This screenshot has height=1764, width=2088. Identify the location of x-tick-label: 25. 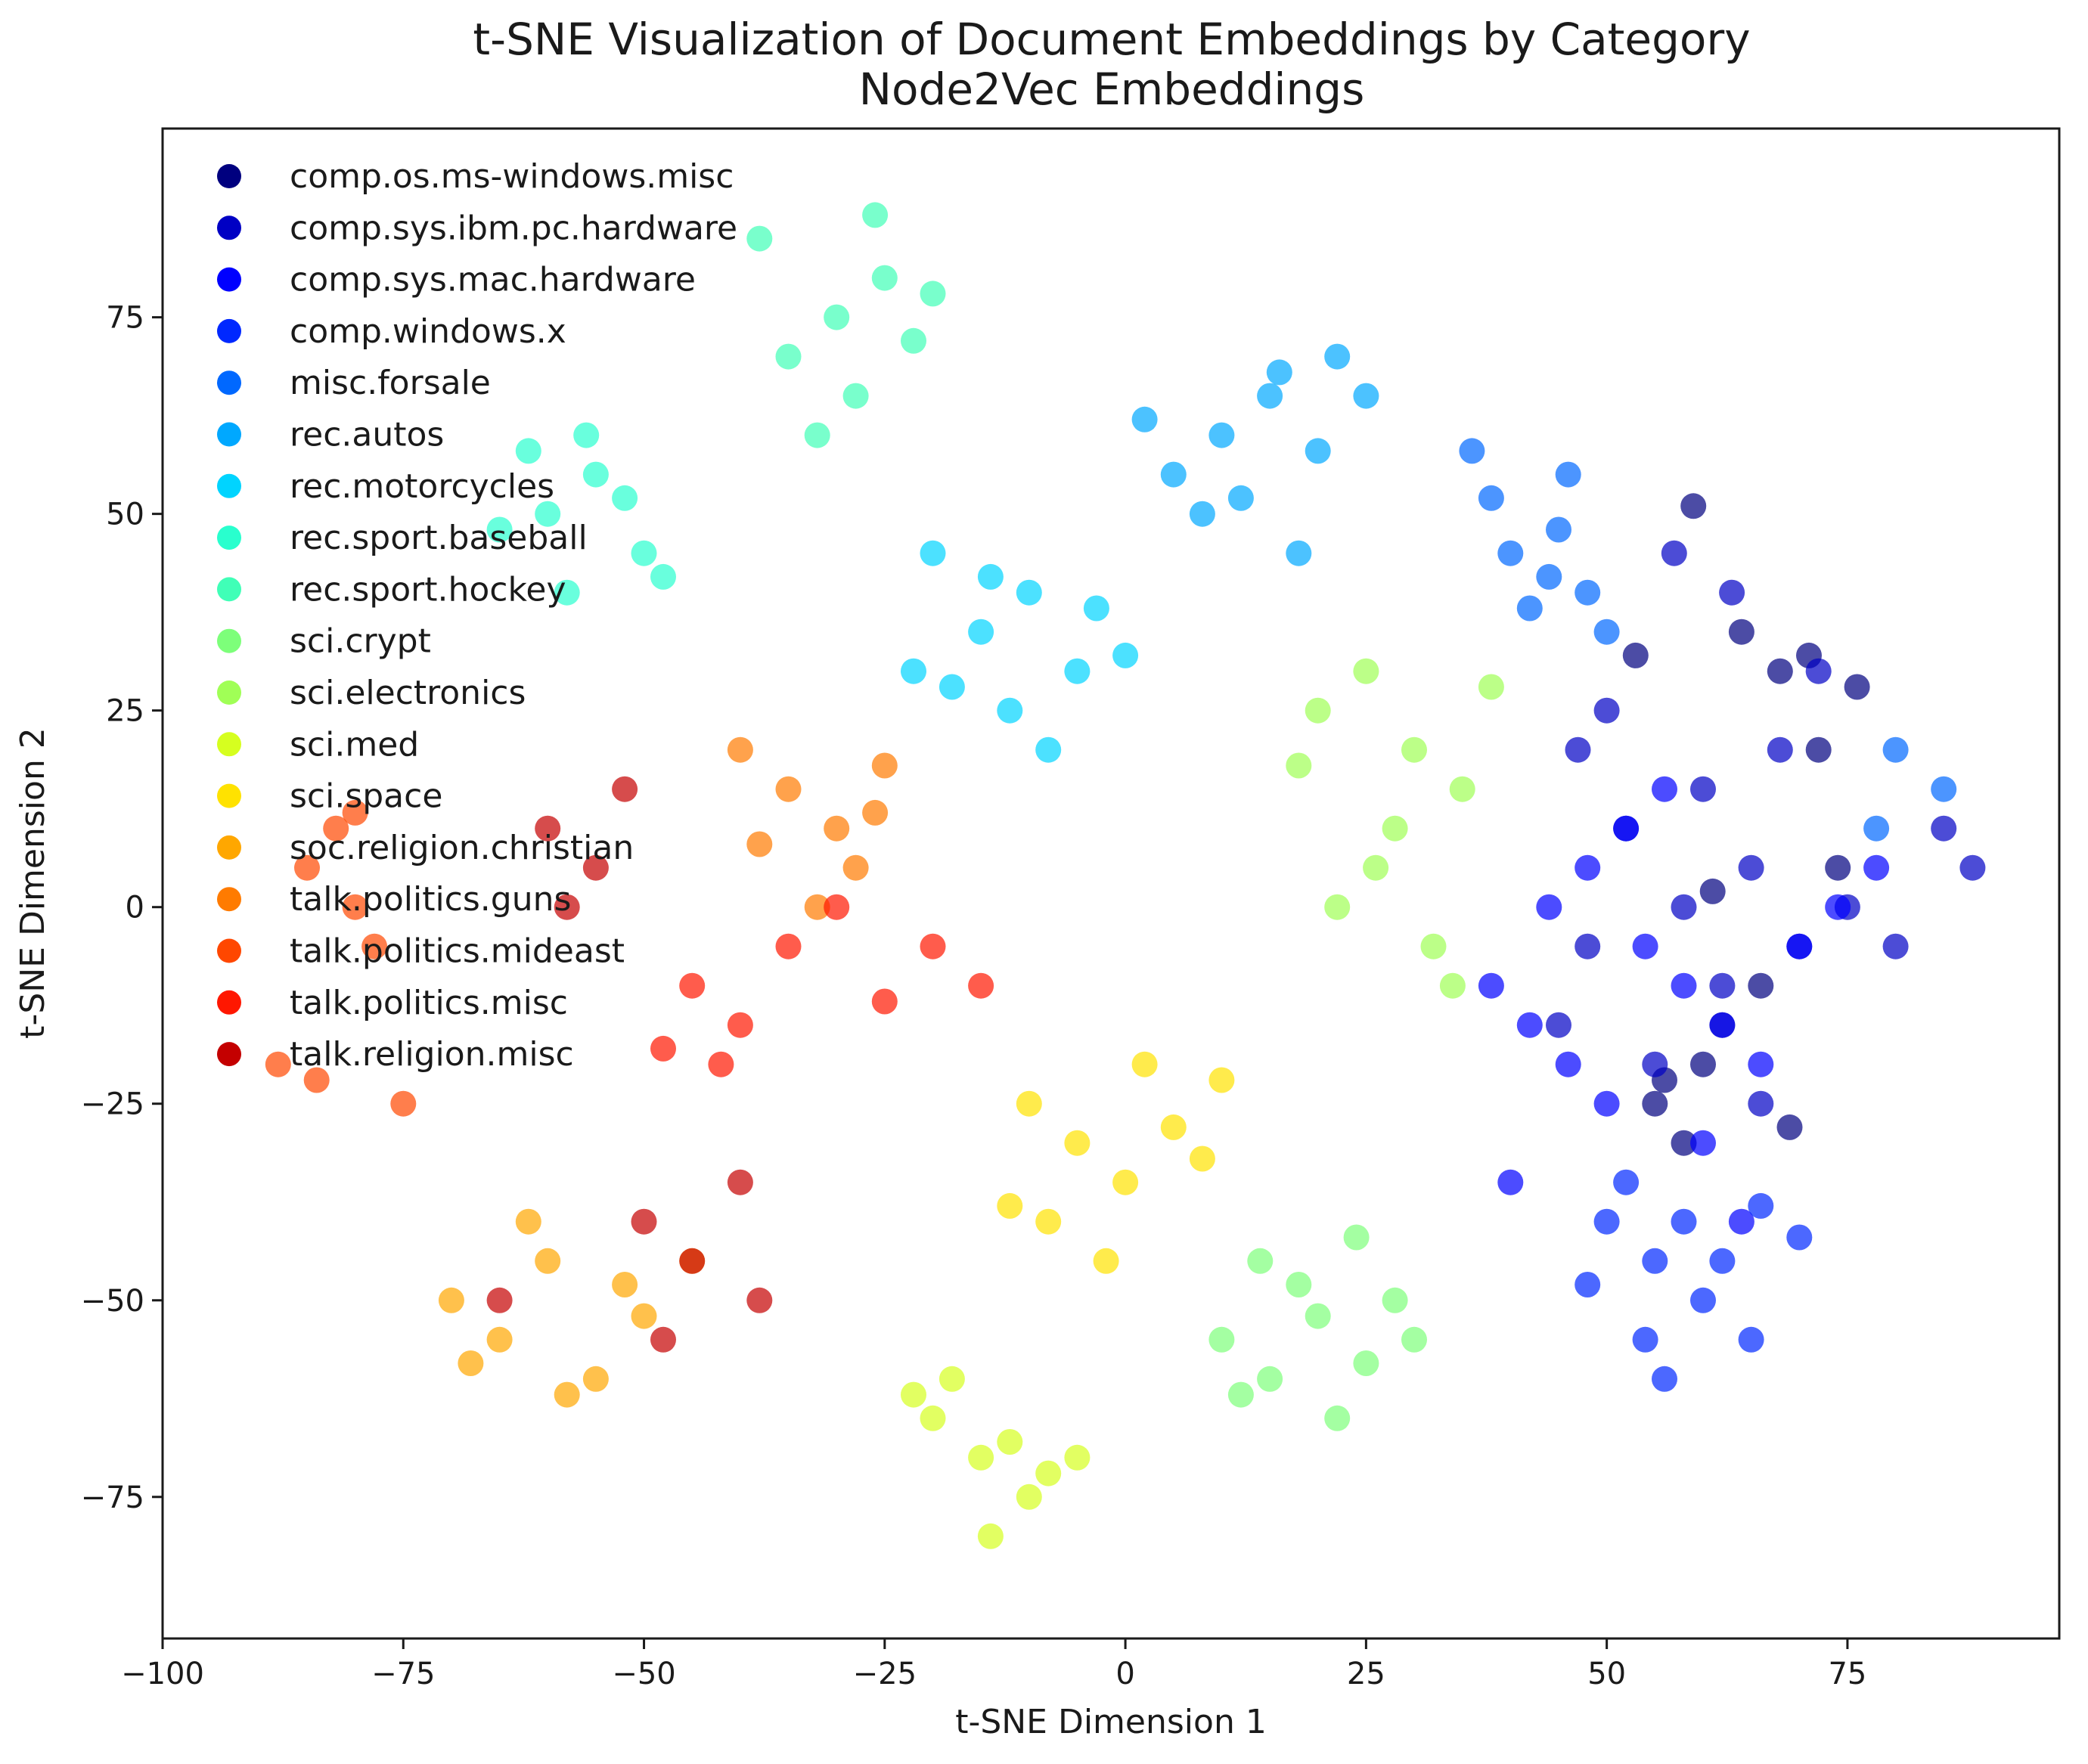
(1366, 1674).